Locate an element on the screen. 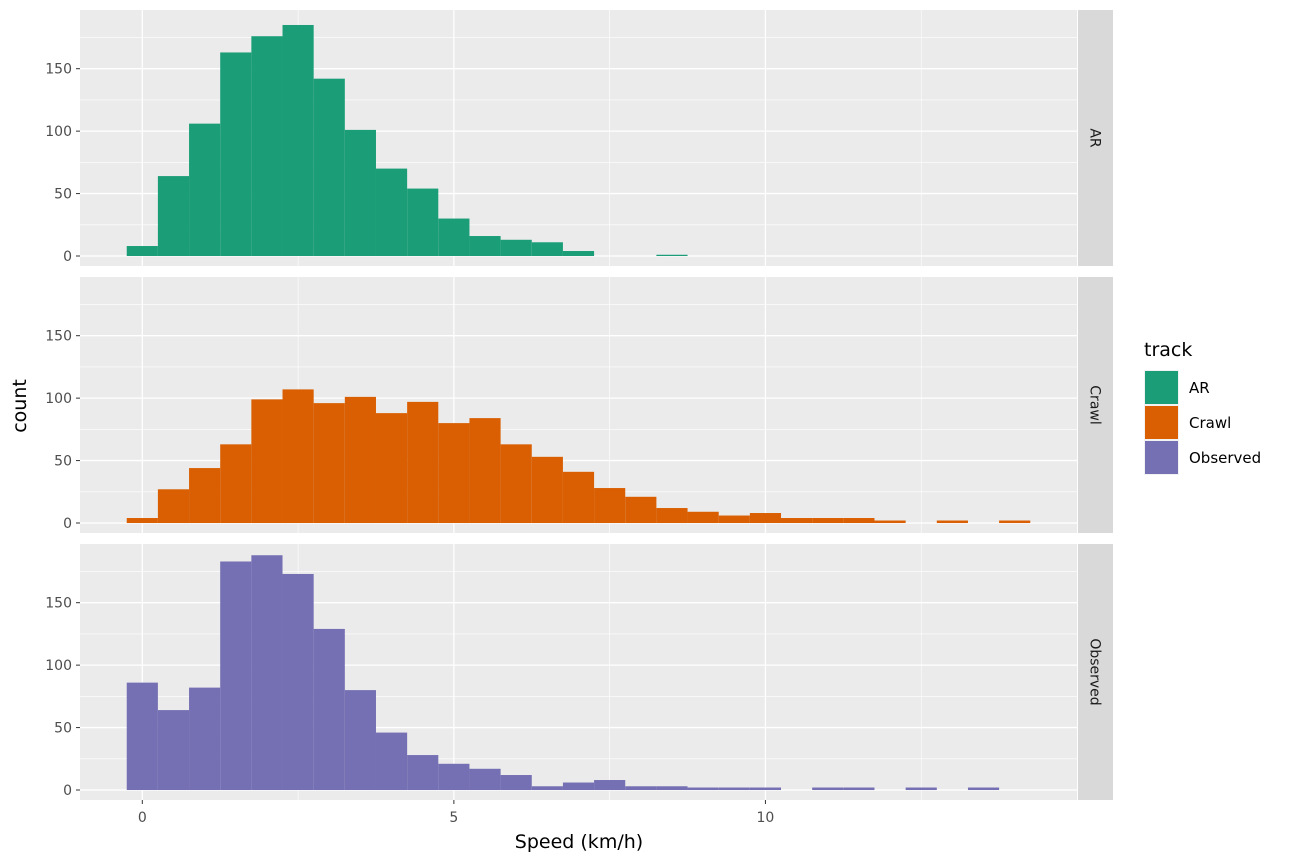  legend-label-crawl: Crawl is located at coordinates (1210, 423).